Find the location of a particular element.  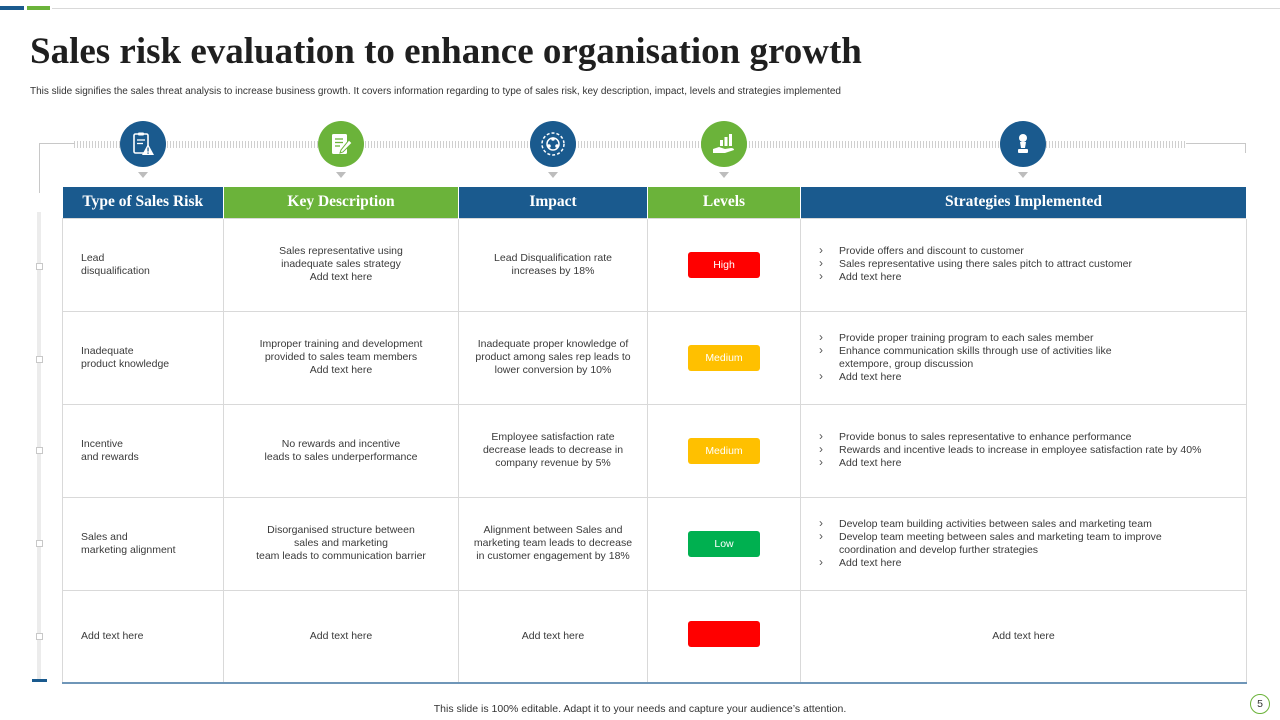

page-number: 5 is located at coordinates (1260, 704).